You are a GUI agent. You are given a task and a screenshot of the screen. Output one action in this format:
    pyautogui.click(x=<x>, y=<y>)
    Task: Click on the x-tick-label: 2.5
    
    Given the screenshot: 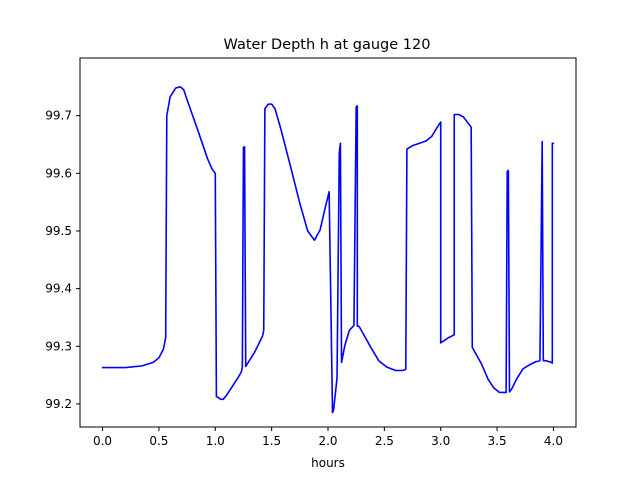 What is the action you would take?
    pyautogui.click(x=384, y=441)
    